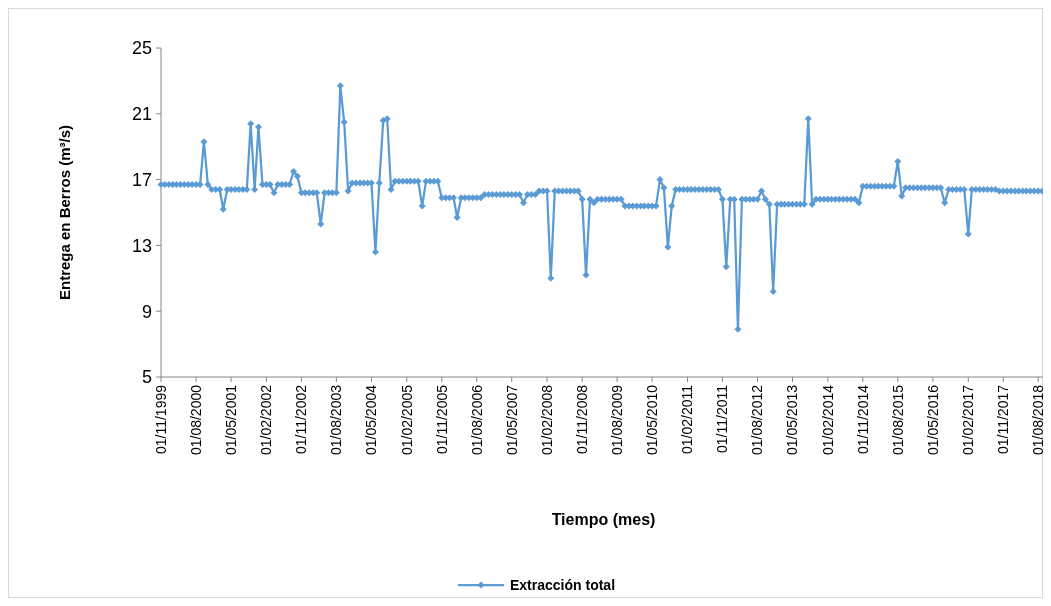  I want to click on y-axis-title: Entrega en Berros (m³/s), so click(64, 212).